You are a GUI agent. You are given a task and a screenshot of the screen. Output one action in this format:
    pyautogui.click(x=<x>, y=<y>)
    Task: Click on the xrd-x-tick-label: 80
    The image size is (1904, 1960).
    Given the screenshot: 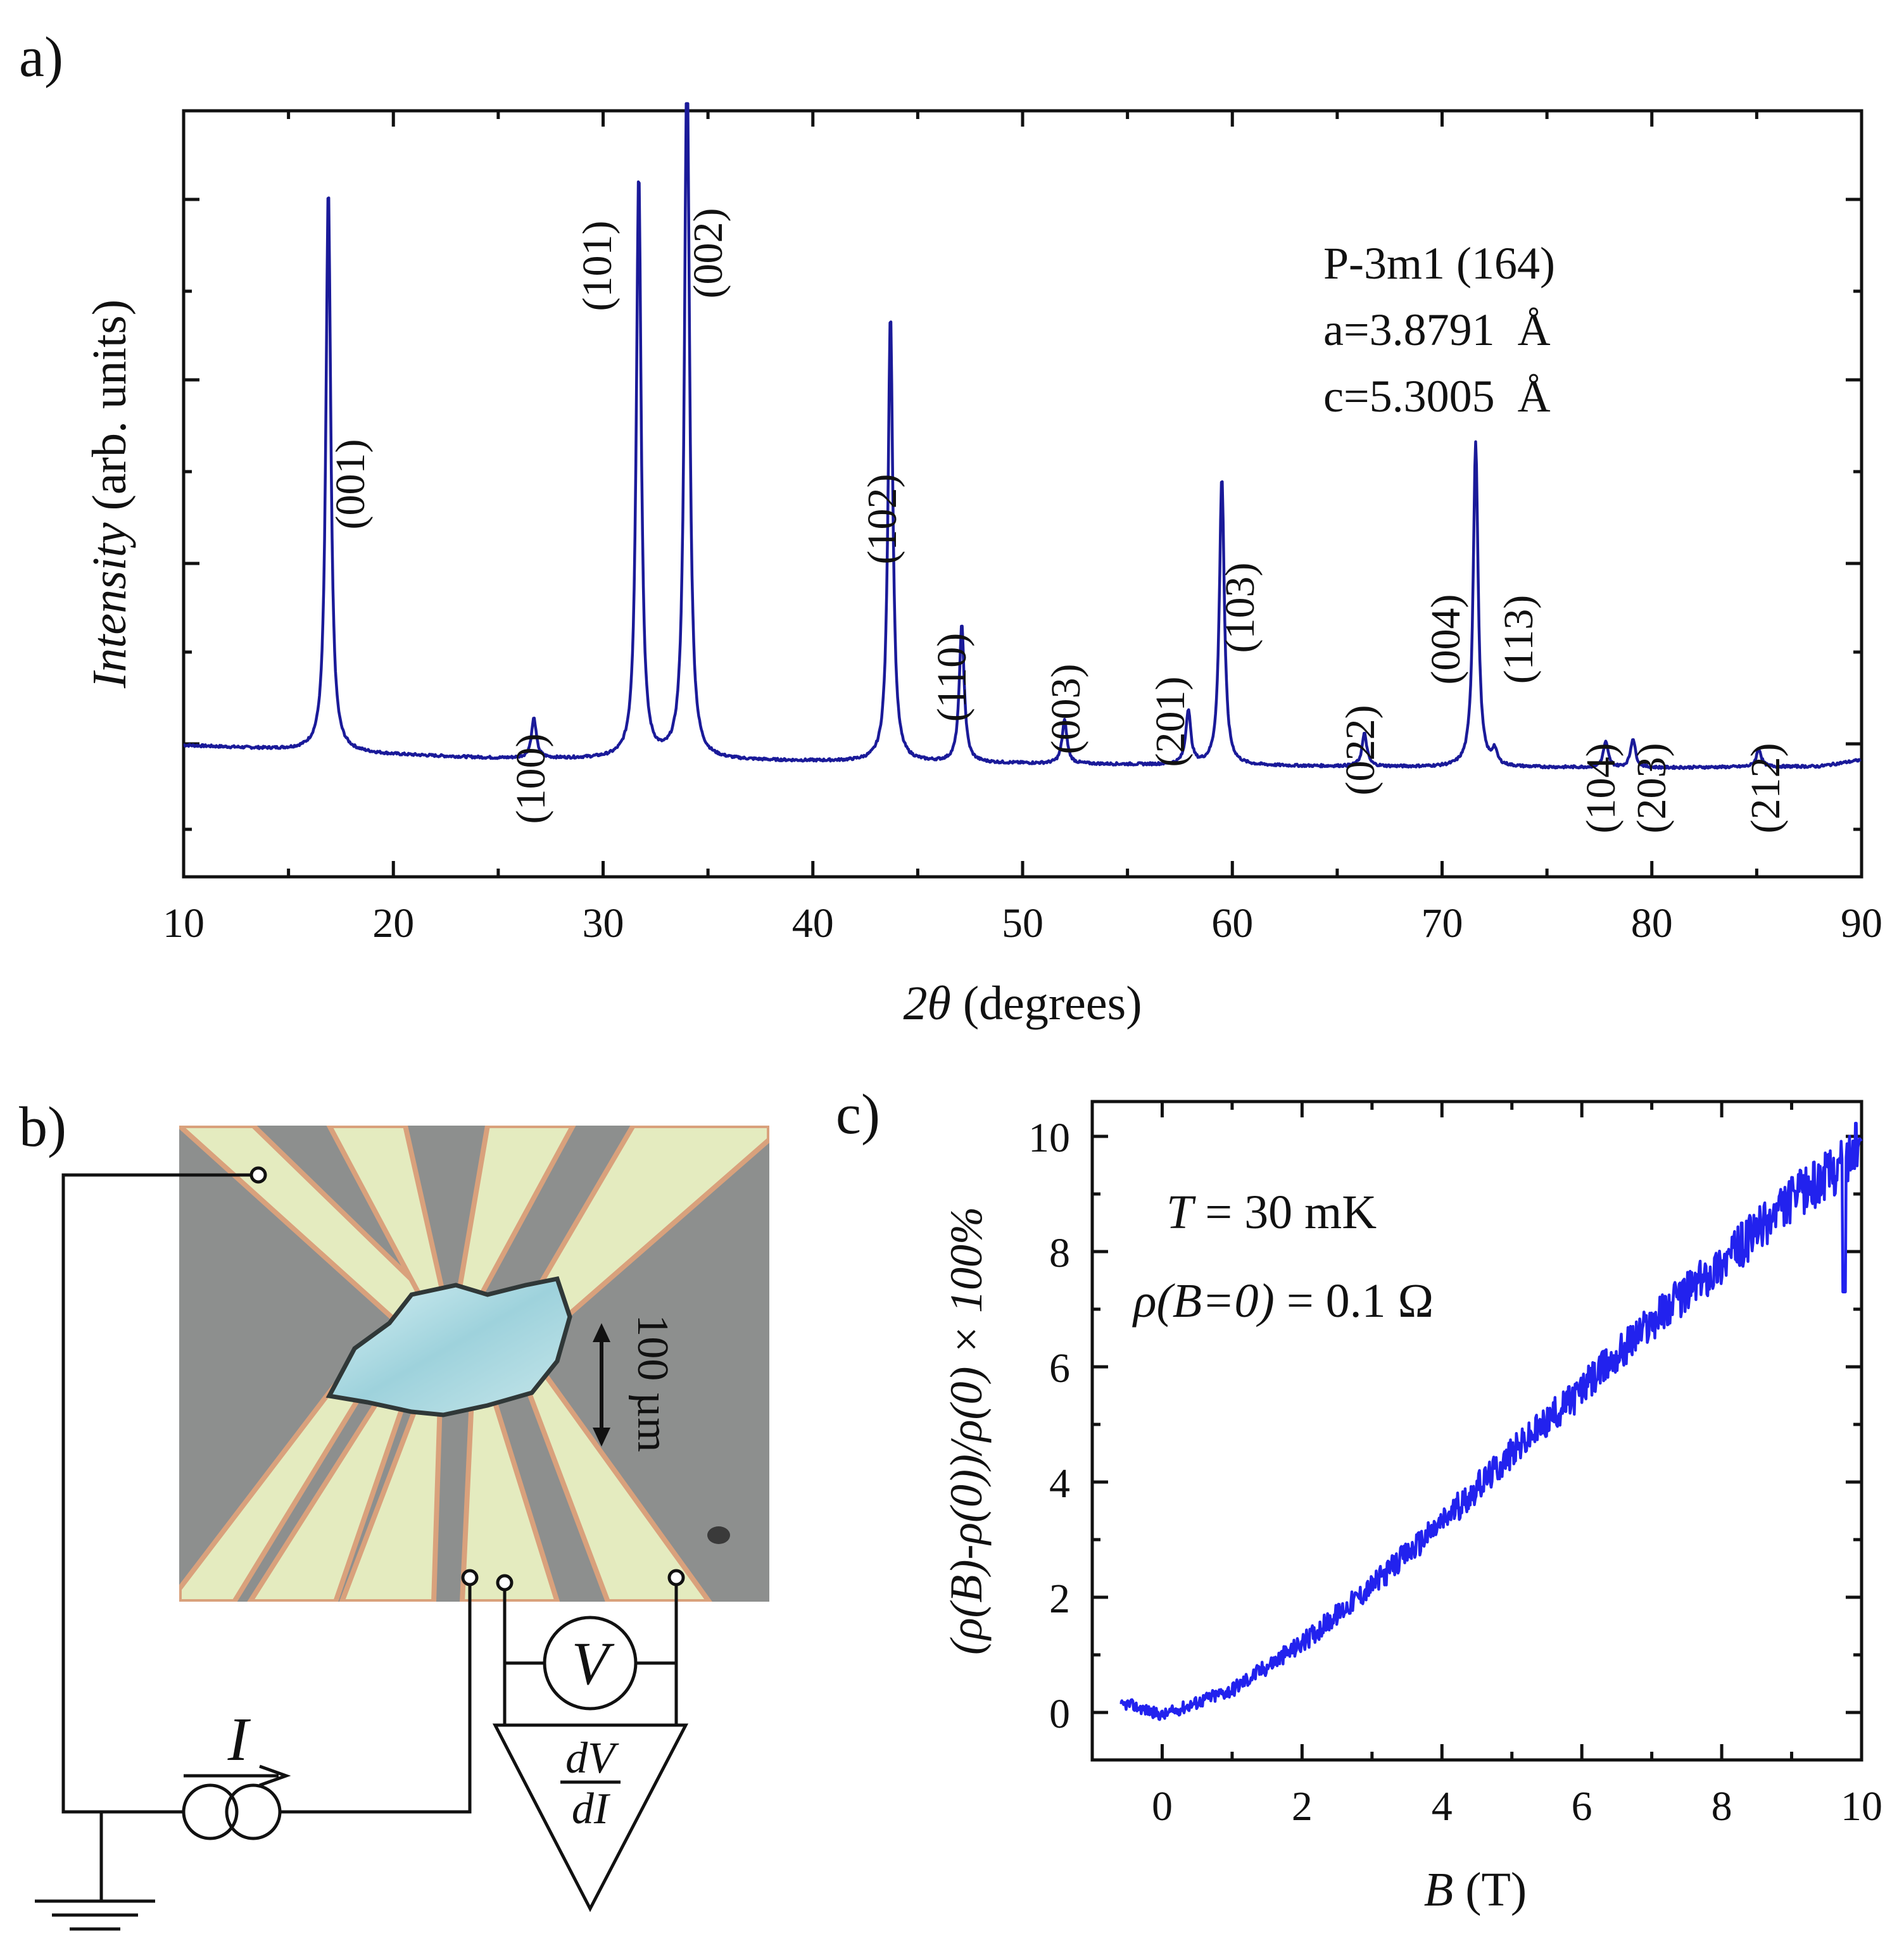 What is the action you would take?
    pyautogui.click(x=1652, y=923)
    